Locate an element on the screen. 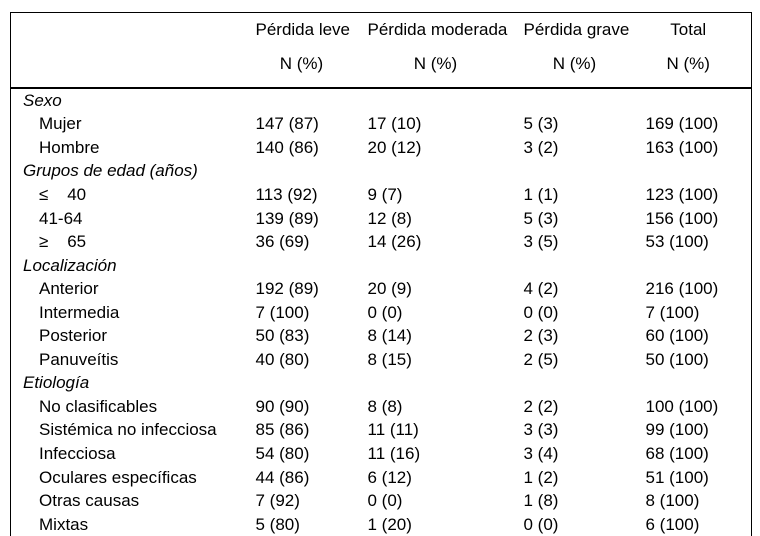 This screenshot has width=760, height=536. table-row: 41-64 139 (89) 12 (8) 5 (3) 156 (100) is located at coordinates (381, 219).